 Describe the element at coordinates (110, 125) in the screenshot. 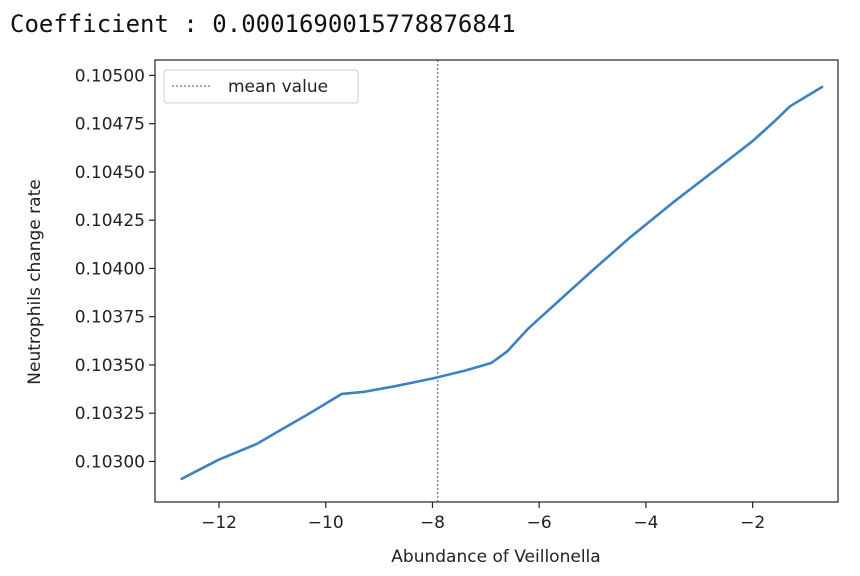

I see `y-tick-label: 0.10475` at that location.